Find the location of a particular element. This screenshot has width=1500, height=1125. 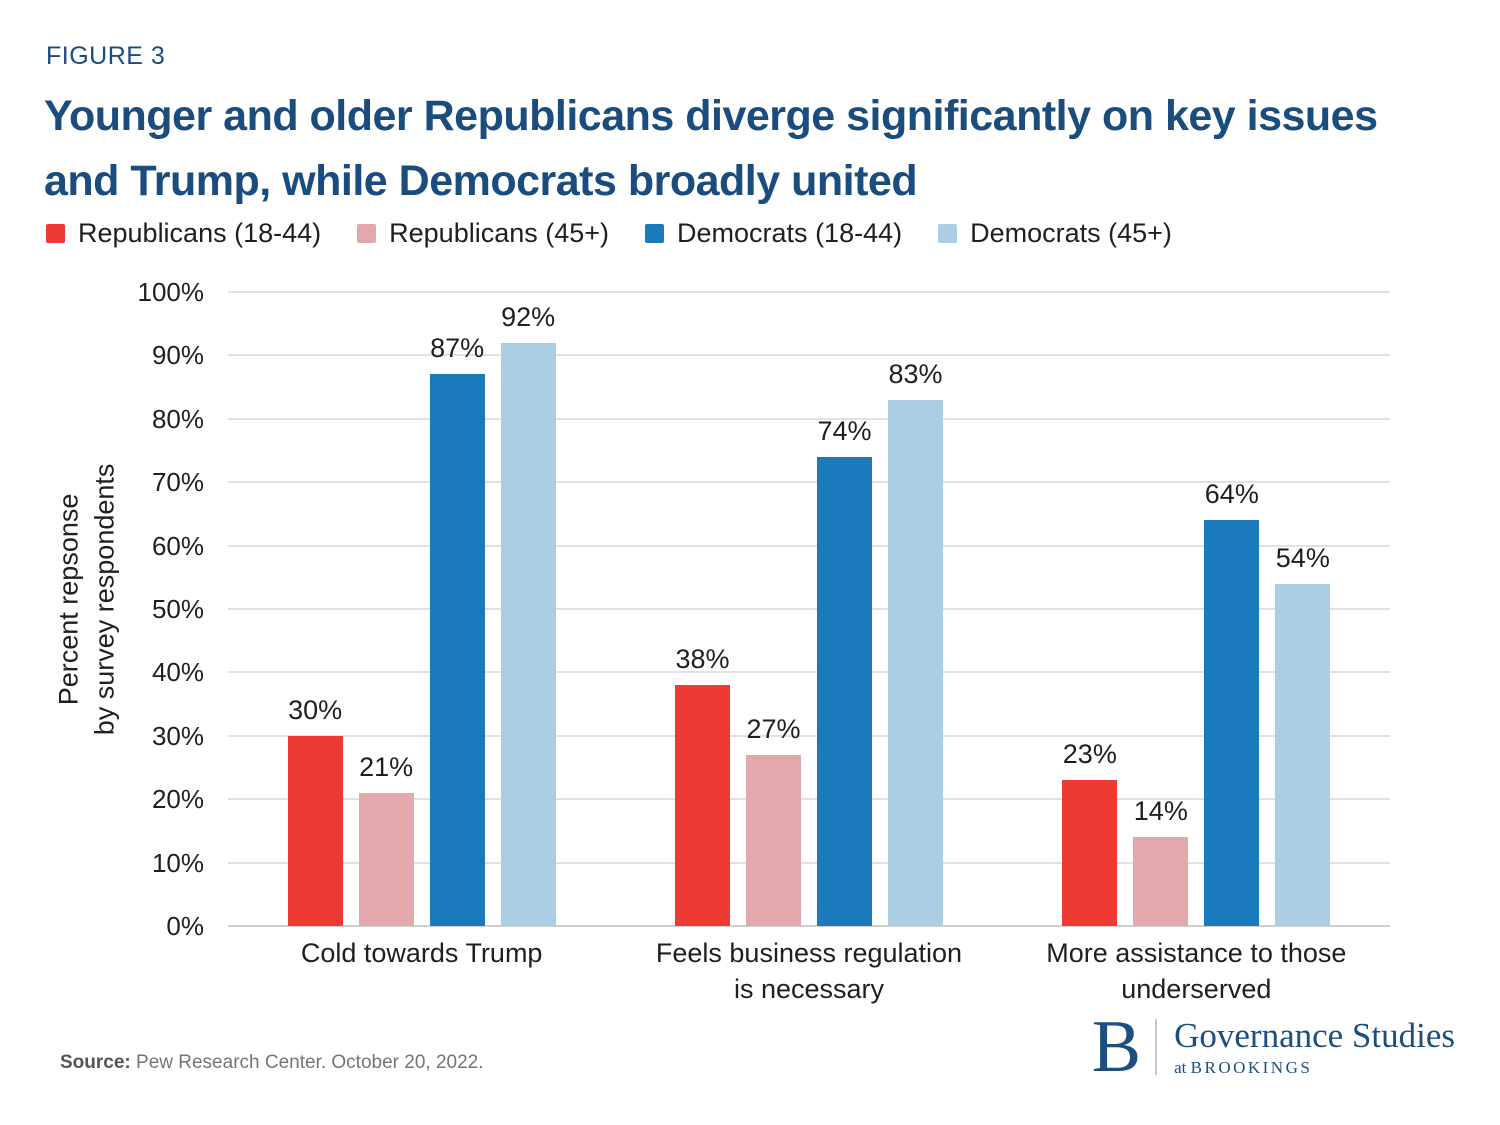

bar: 74% is located at coordinates (844, 671).